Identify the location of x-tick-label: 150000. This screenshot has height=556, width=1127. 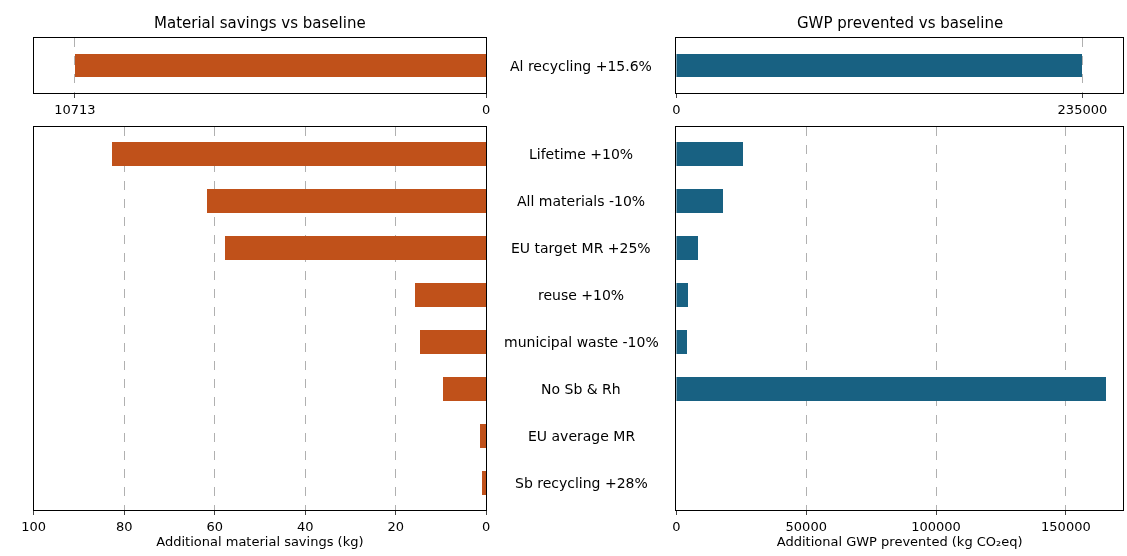
(1066, 526).